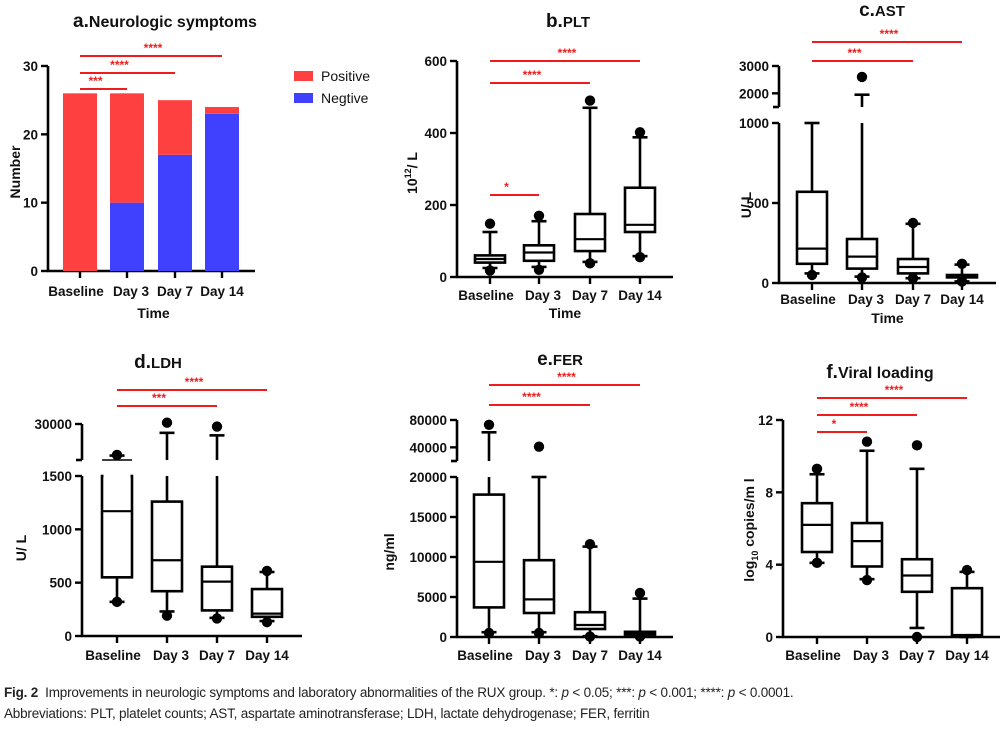 The image size is (1005, 733). Describe the element at coordinates (95, 81) in the screenshot. I see `significance-label: ***` at that location.